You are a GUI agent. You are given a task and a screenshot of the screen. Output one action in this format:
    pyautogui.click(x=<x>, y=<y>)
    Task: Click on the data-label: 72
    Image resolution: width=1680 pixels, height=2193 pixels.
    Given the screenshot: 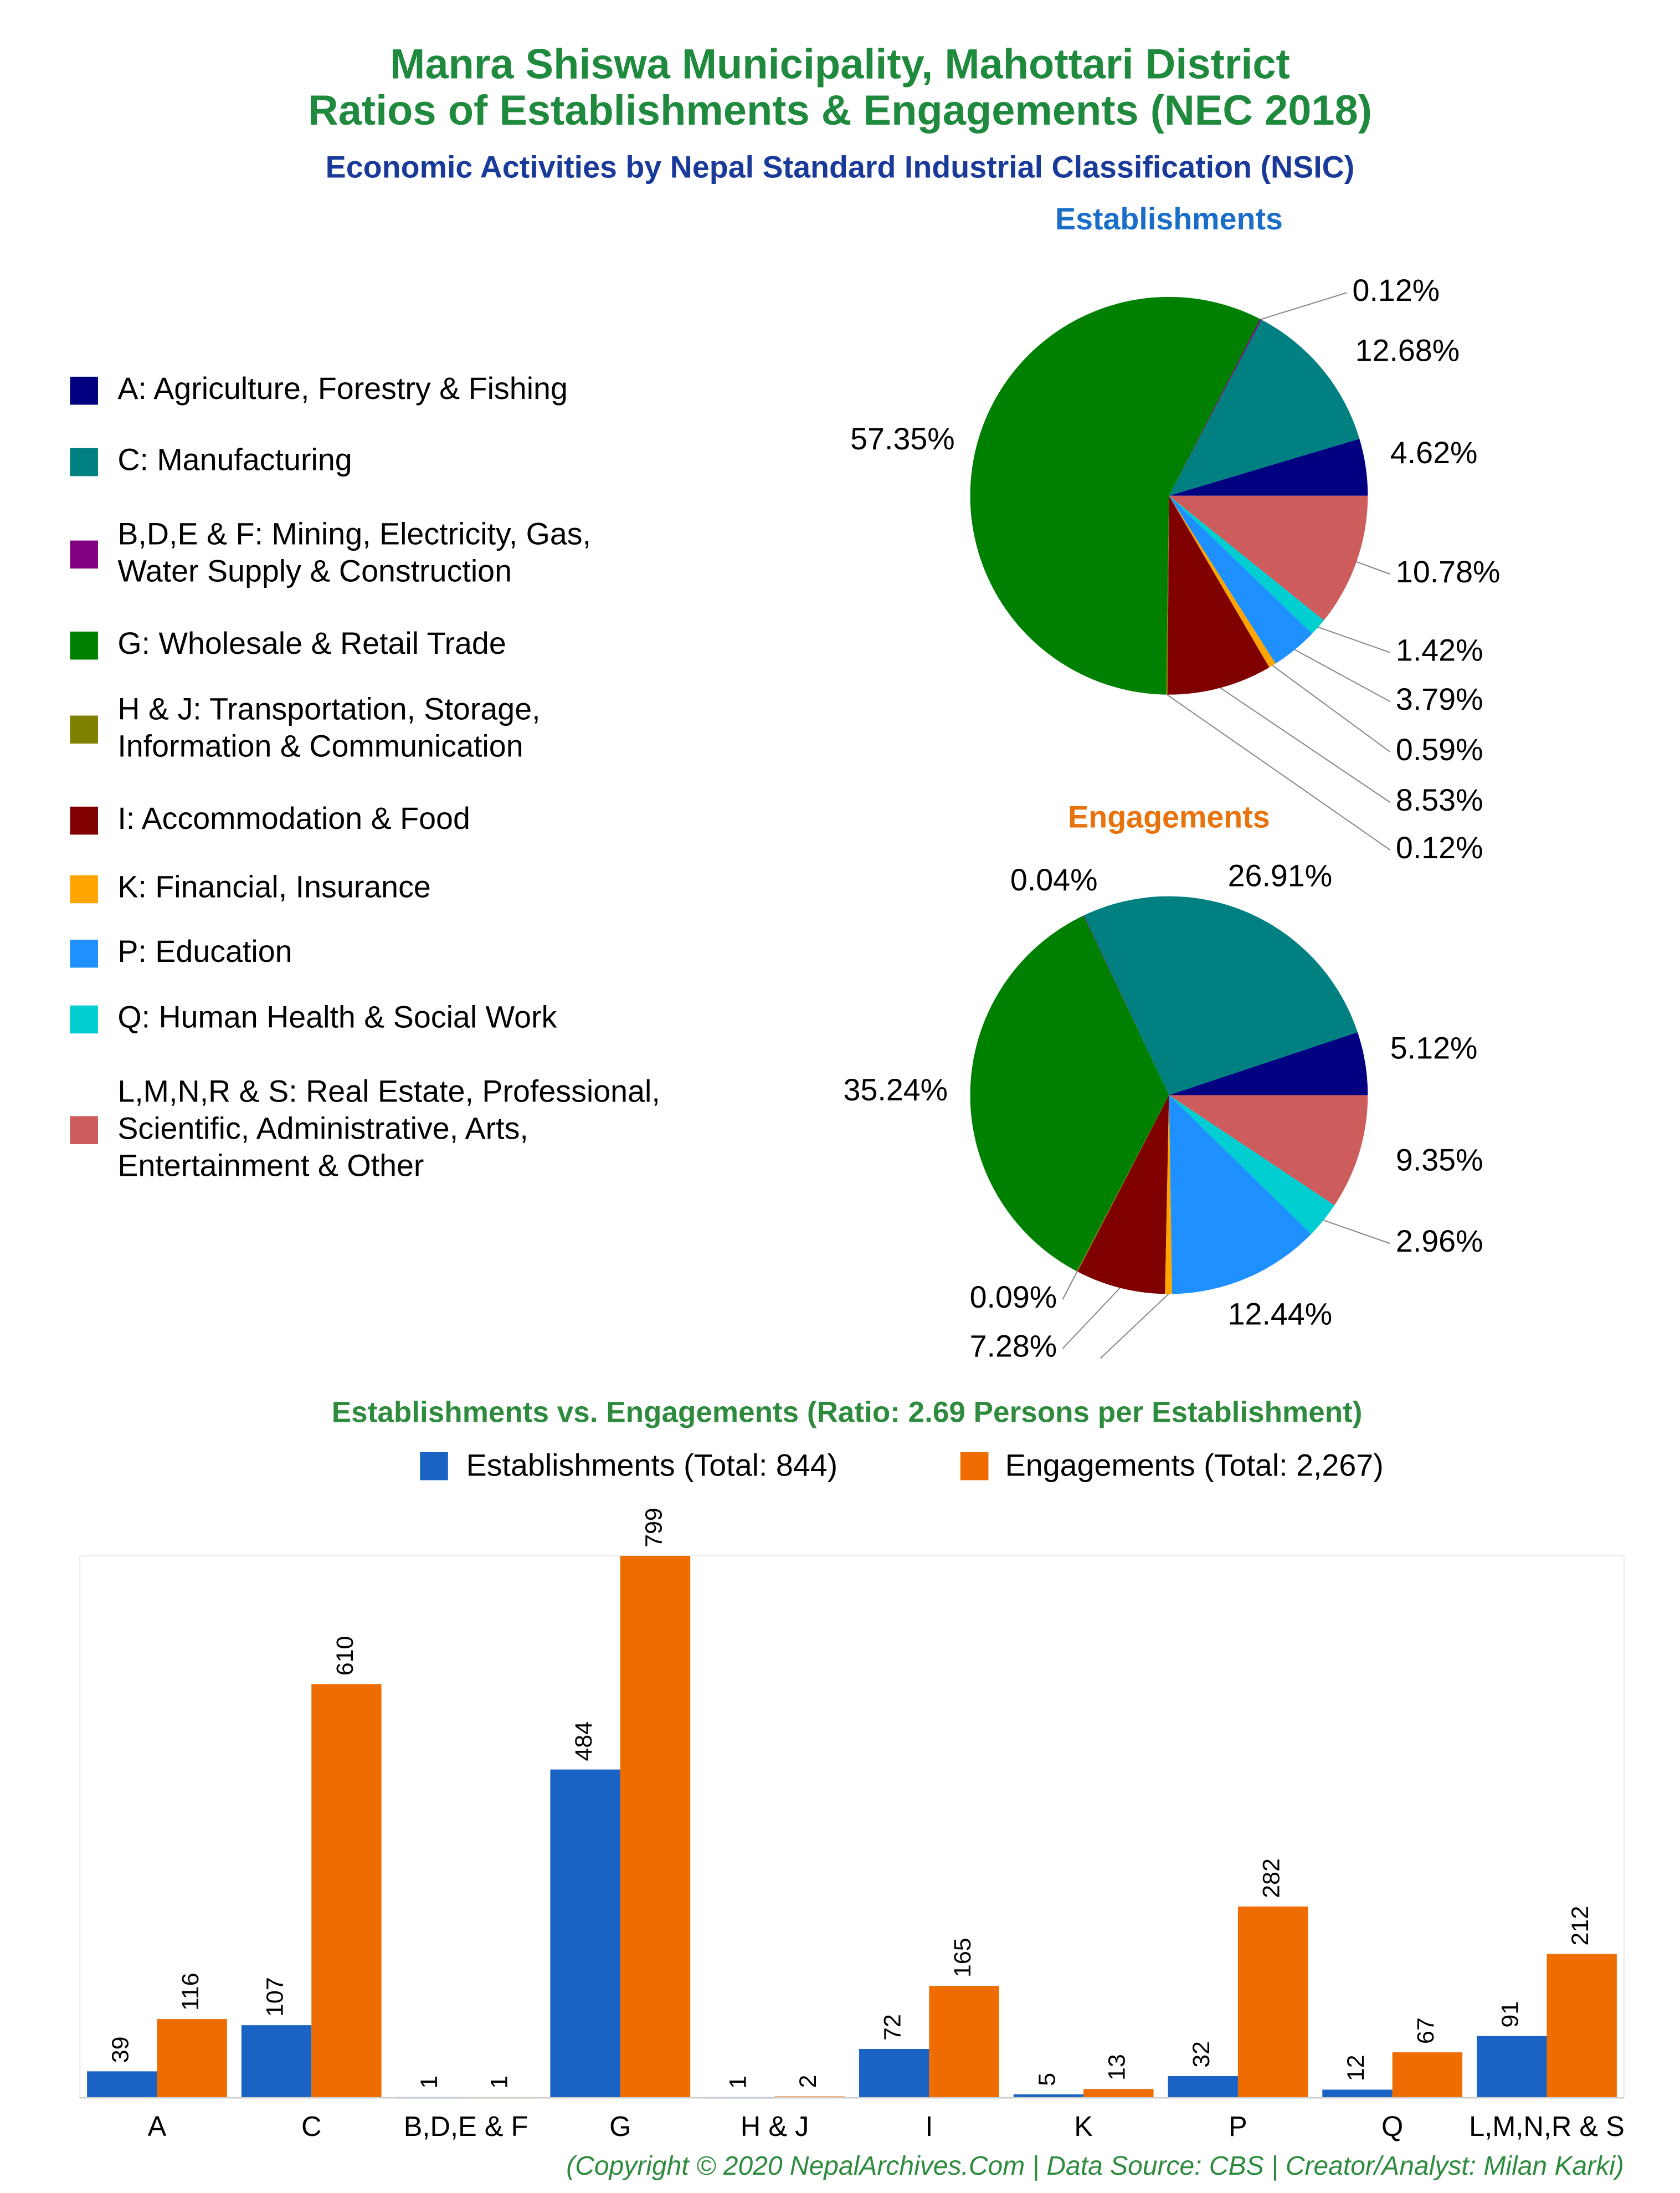 What is the action you would take?
    pyautogui.click(x=893, y=2027)
    